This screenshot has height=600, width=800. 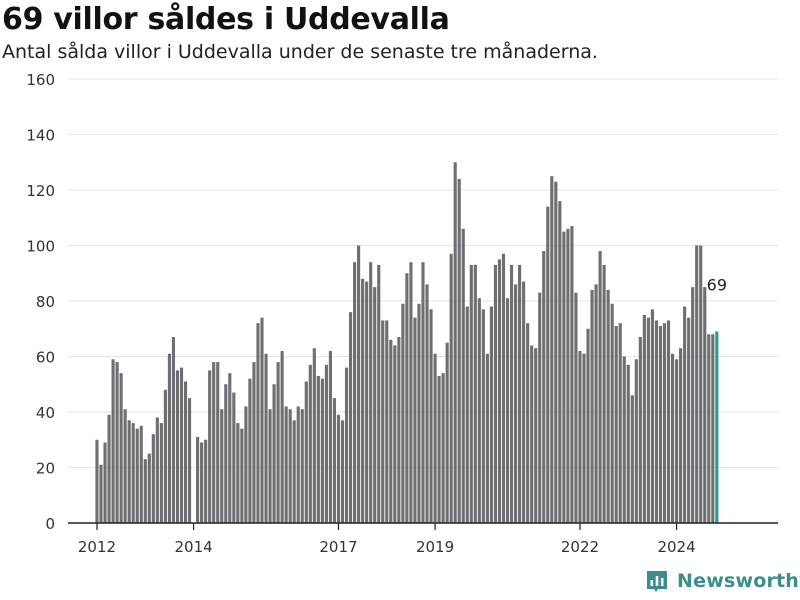 What do you see at coordinates (722, 581) in the screenshot?
I see `brand-logo: Newsworthy` at bounding box center [722, 581].